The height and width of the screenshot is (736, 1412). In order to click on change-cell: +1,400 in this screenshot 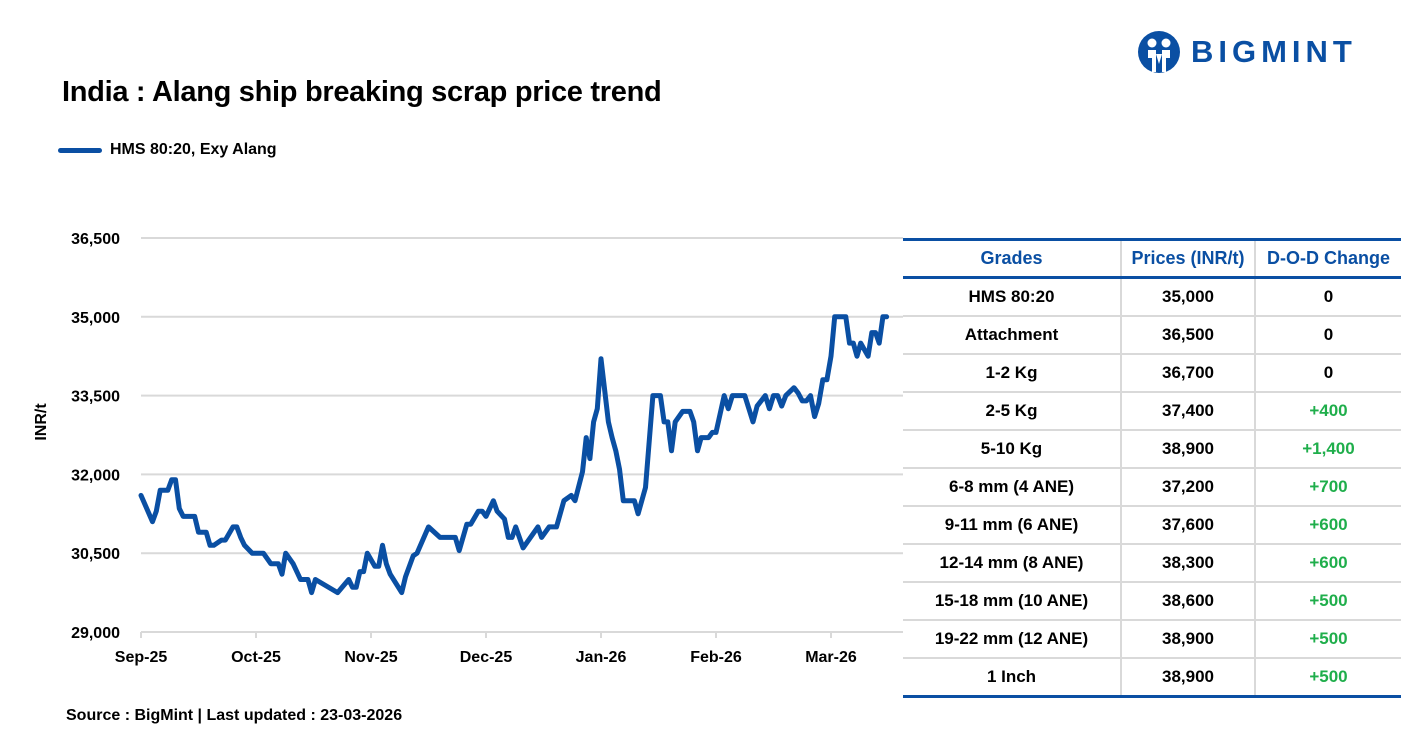, I will do `click(1327, 449)`.